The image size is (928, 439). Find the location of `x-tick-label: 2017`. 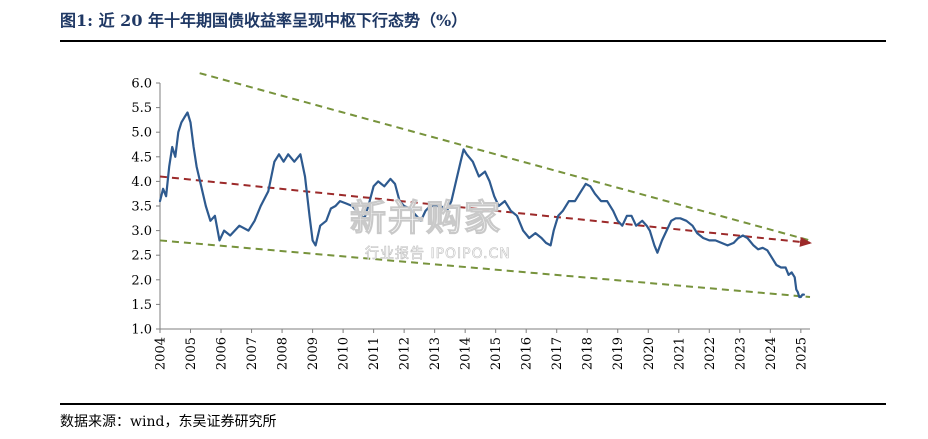

x-tick-label: 2017 is located at coordinates (557, 353).